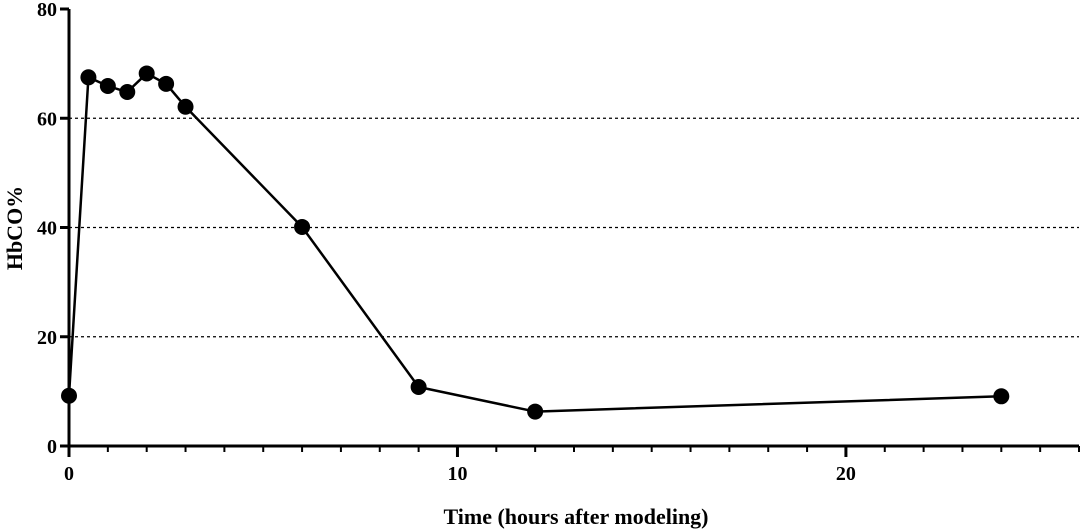  What do you see at coordinates (52, 447) in the screenshot?
I see `y-tick-label-0: 0` at bounding box center [52, 447].